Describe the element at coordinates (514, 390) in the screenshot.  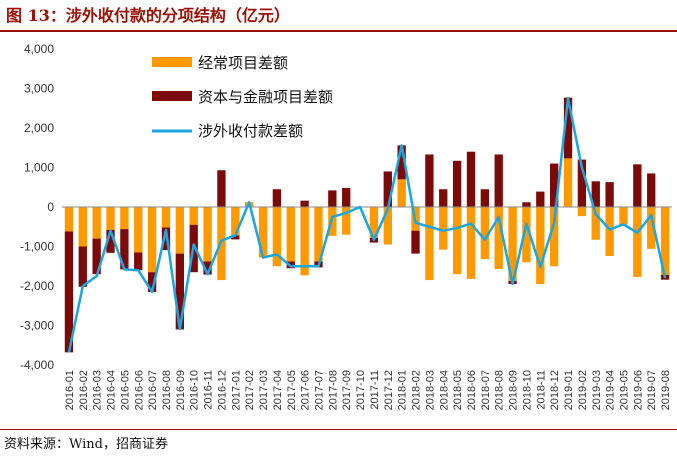
I see `x-tick-label: 2018-09` at that location.